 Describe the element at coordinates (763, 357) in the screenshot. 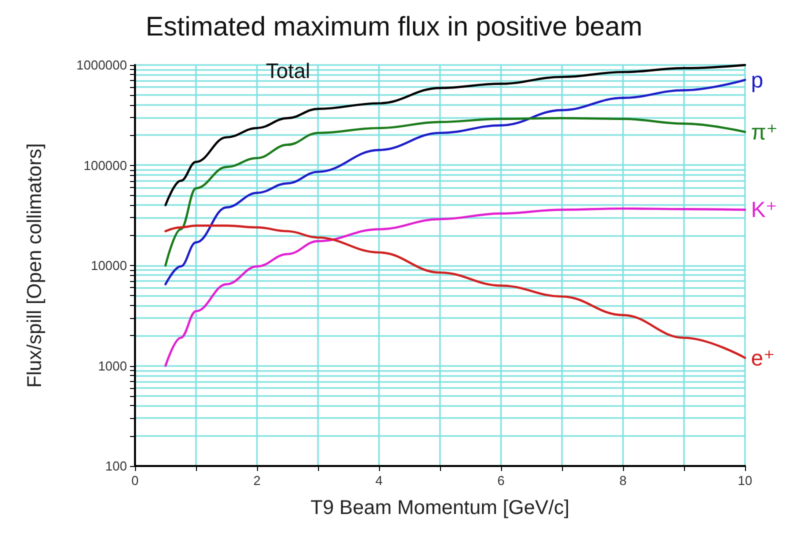

I see `series-label: e⁺` at that location.